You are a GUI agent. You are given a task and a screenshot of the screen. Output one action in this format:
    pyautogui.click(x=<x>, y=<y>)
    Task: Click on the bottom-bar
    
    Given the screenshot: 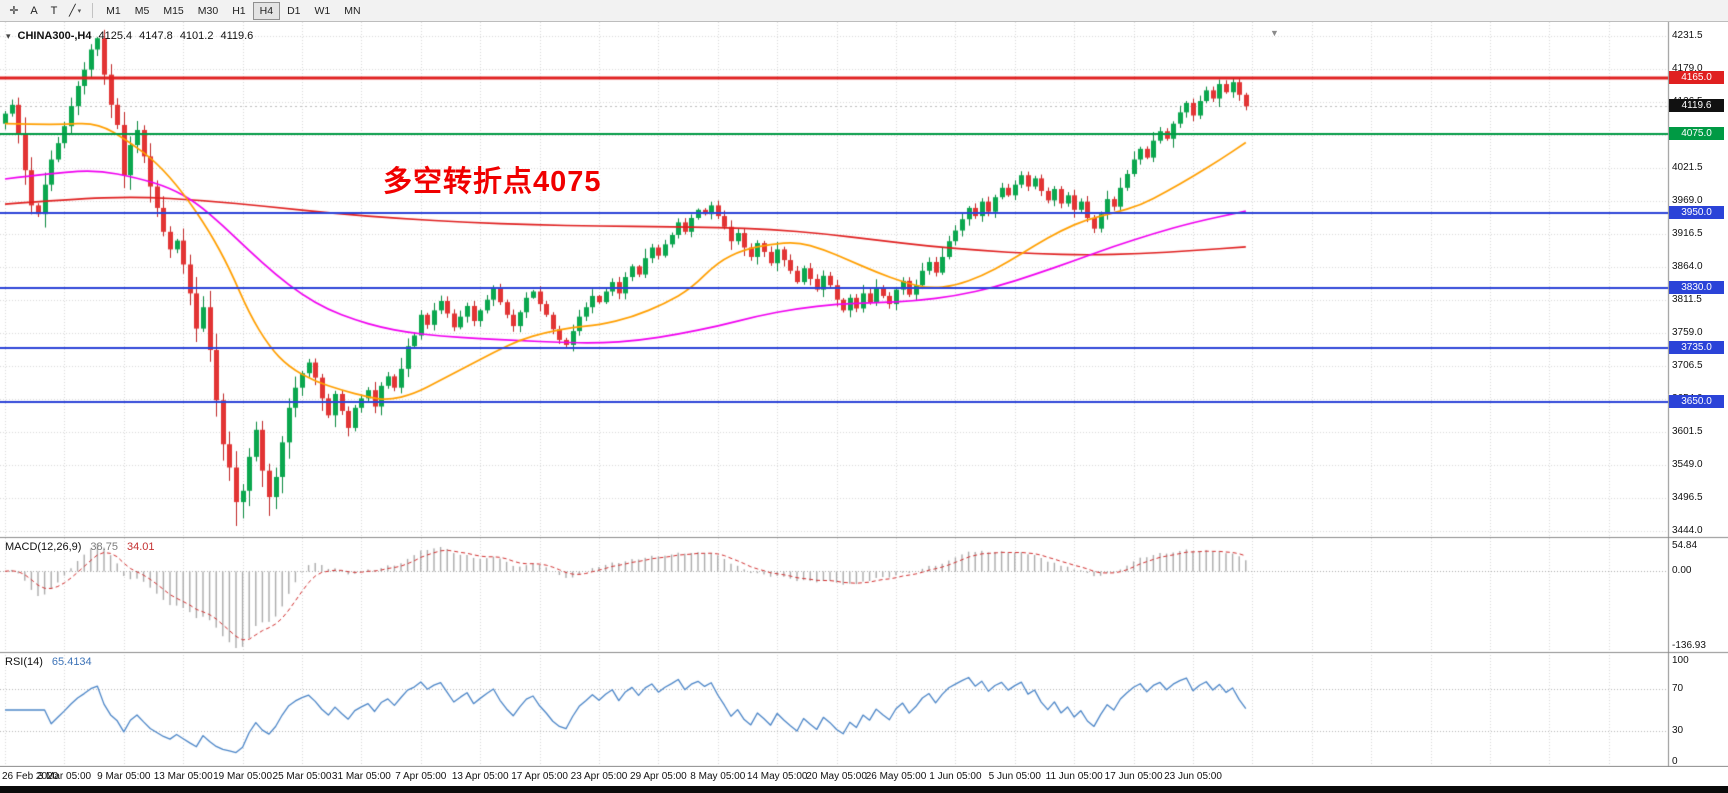 What is the action you would take?
    pyautogui.click(x=864, y=789)
    